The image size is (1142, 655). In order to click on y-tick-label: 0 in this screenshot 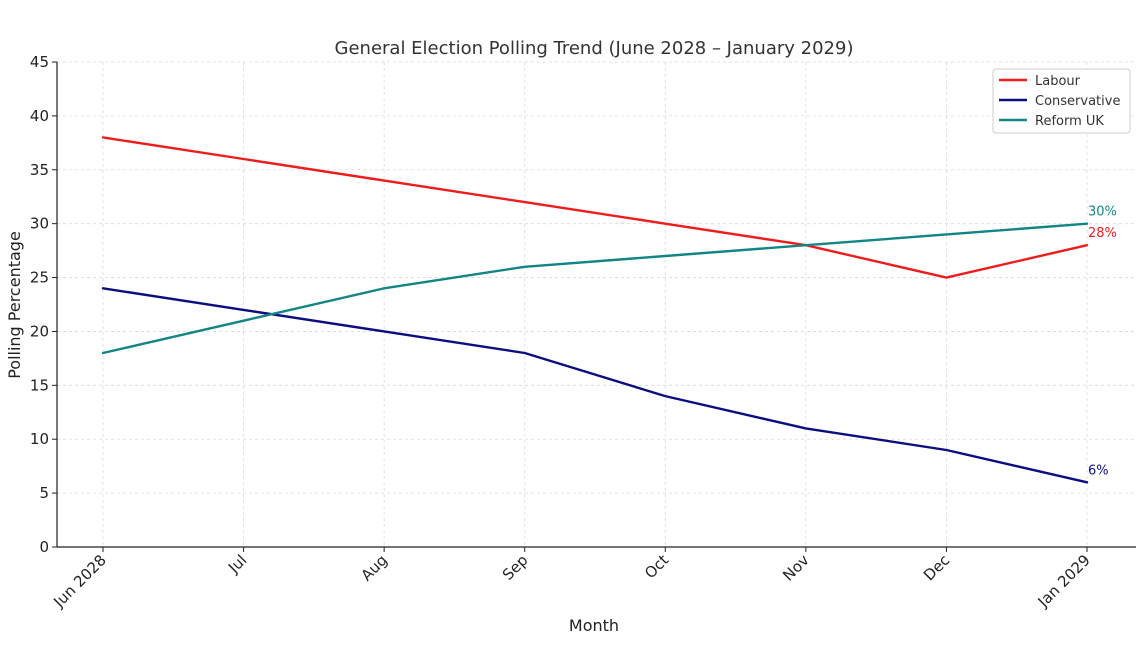, I will do `click(44, 547)`.